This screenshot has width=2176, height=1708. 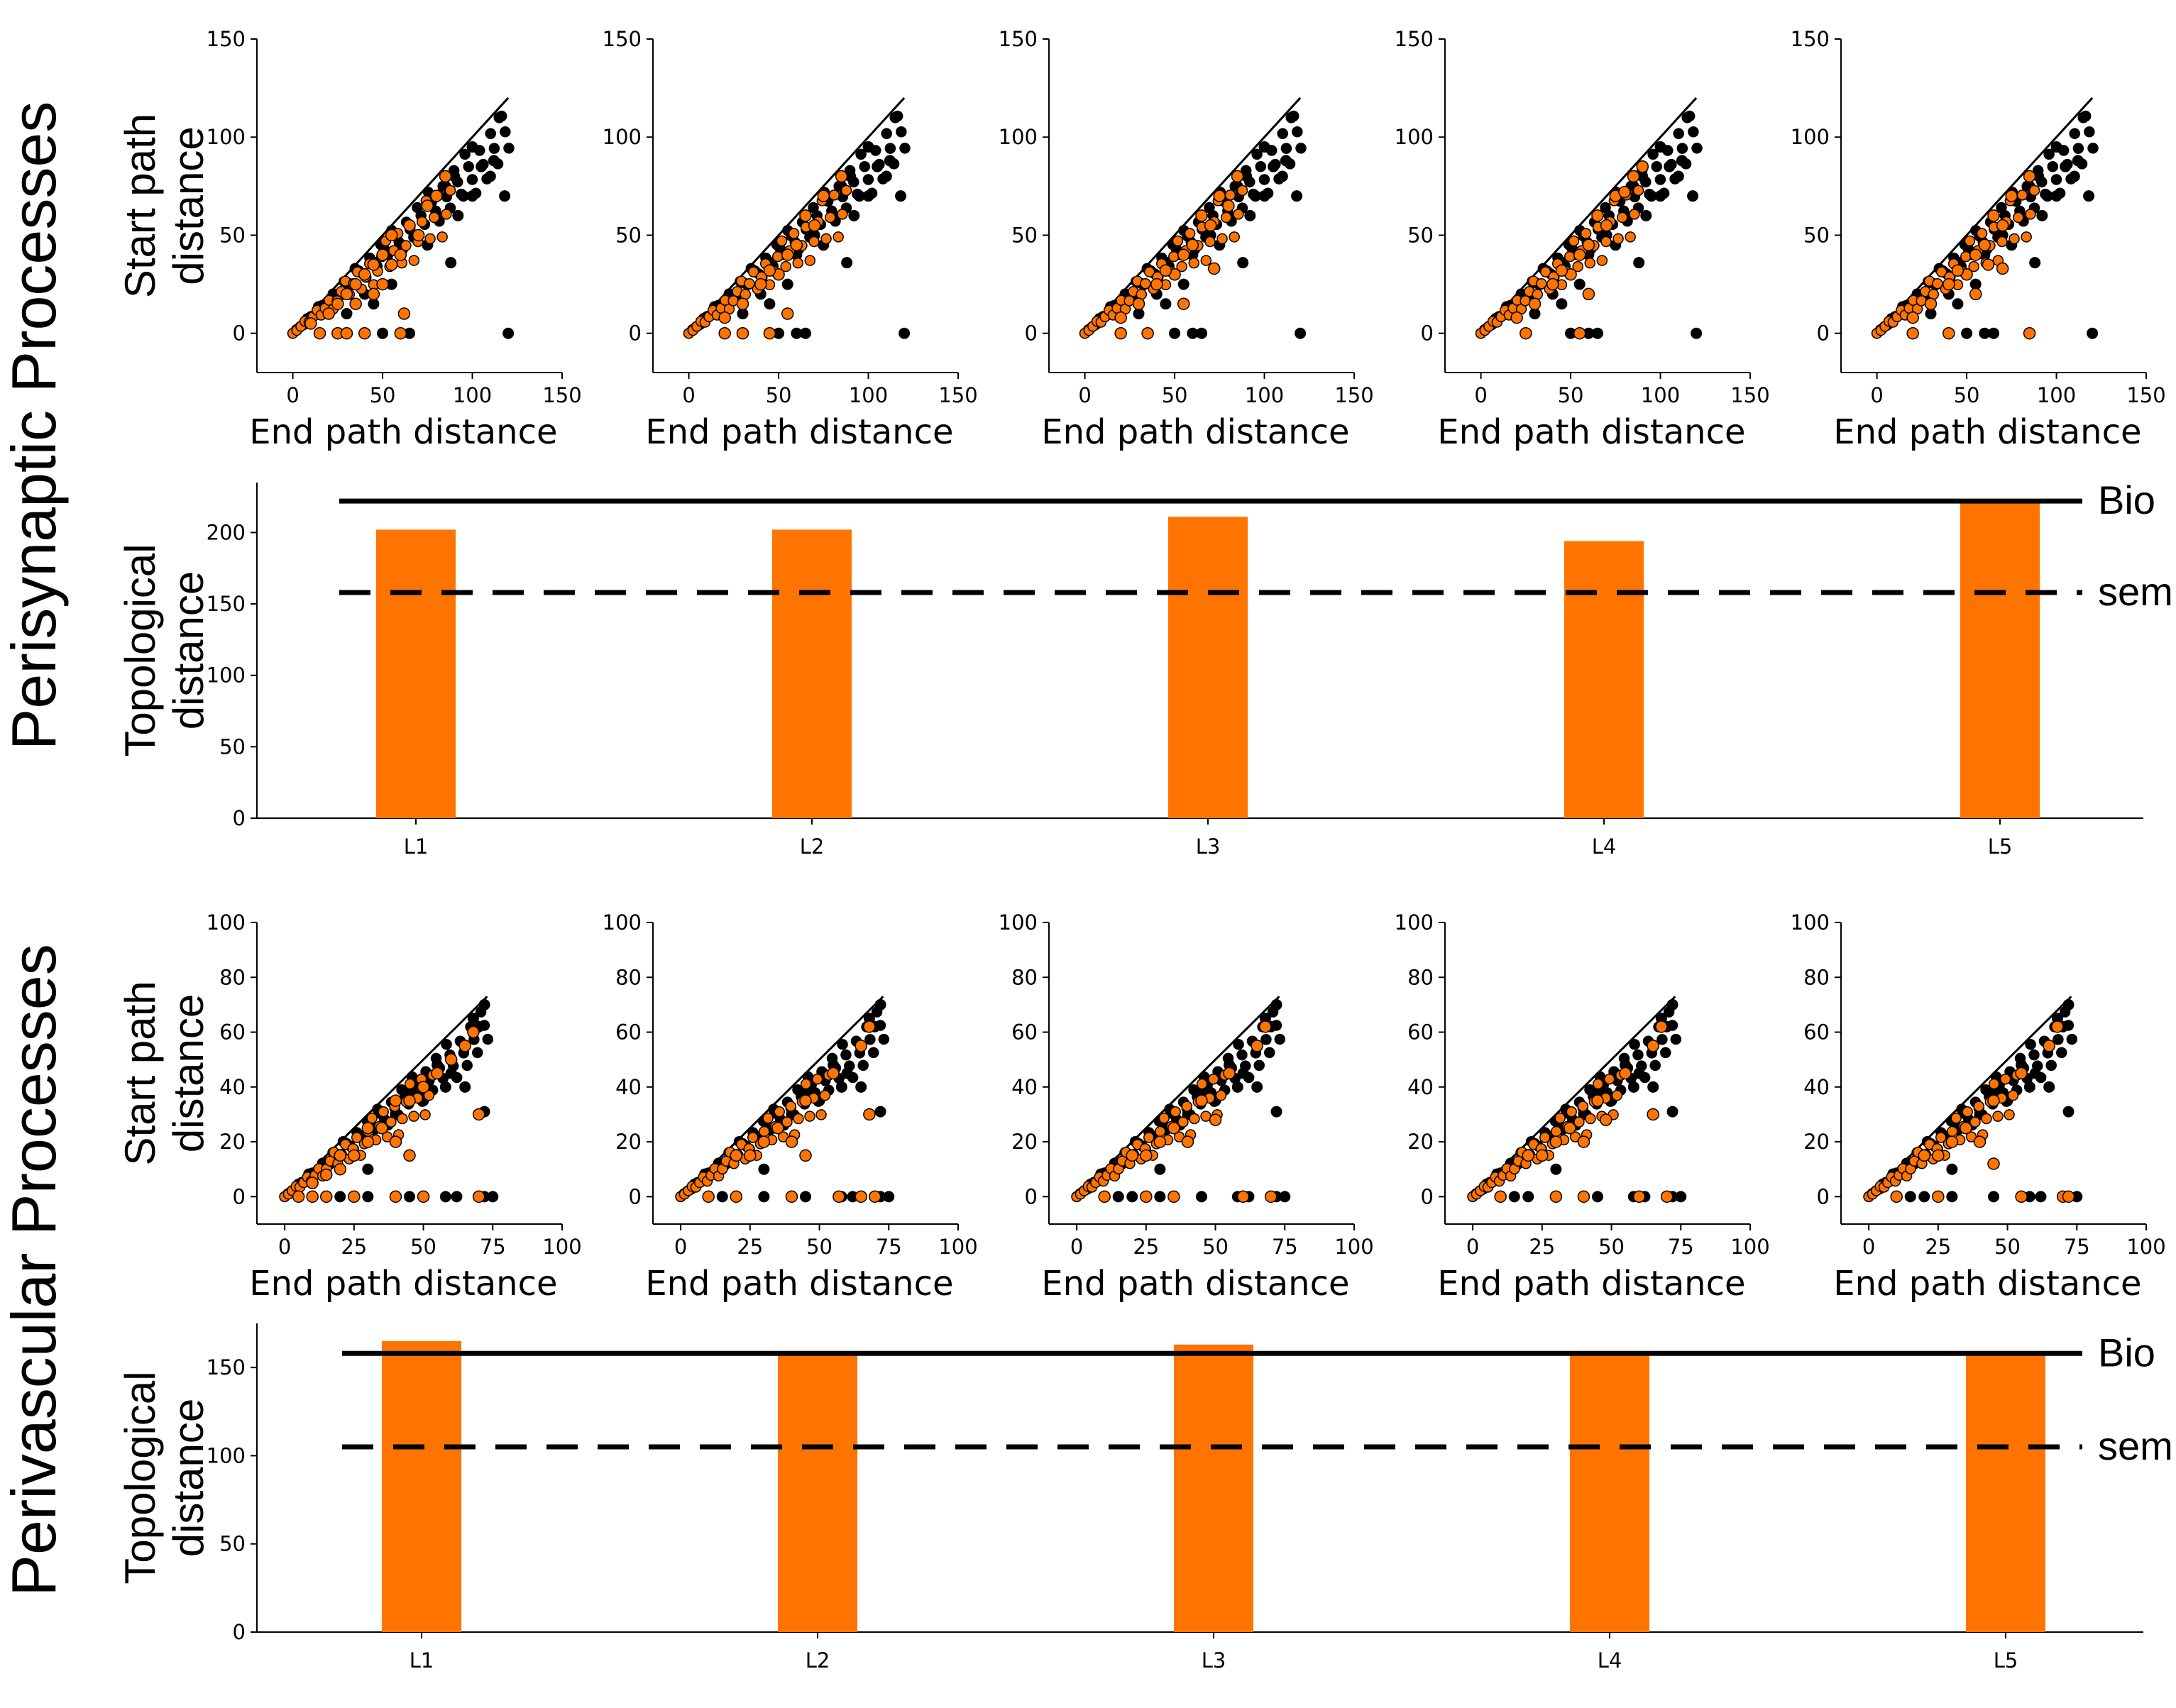 What do you see at coordinates (1938, 1247) in the screenshot?
I see `x-tick-label: 25` at bounding box center [1938, 1247].